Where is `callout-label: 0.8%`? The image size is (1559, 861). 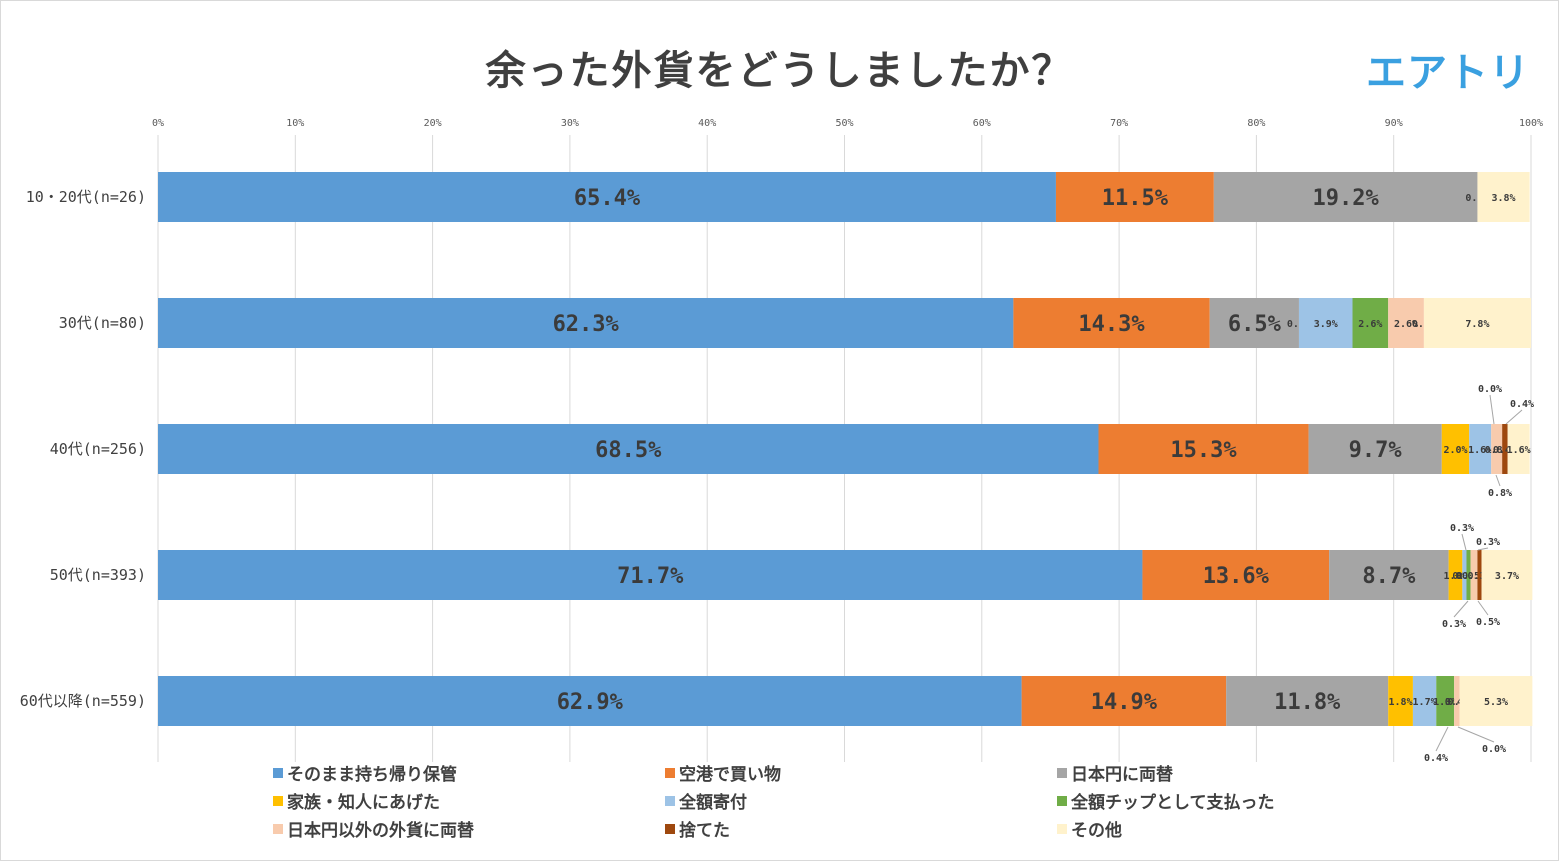
callout-label: 0.8% is located at coordinates (1500, 493).